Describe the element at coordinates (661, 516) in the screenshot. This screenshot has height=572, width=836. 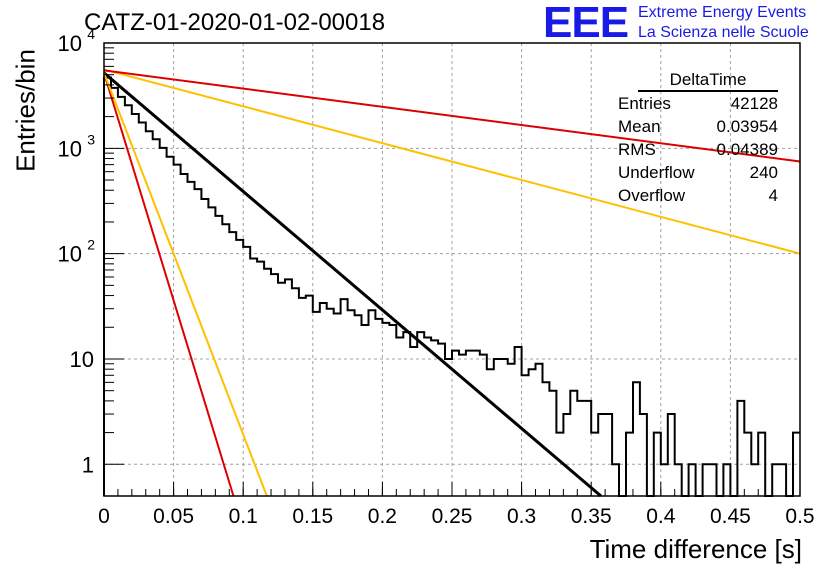
I see `x-tick-label: 0.4` at that location.